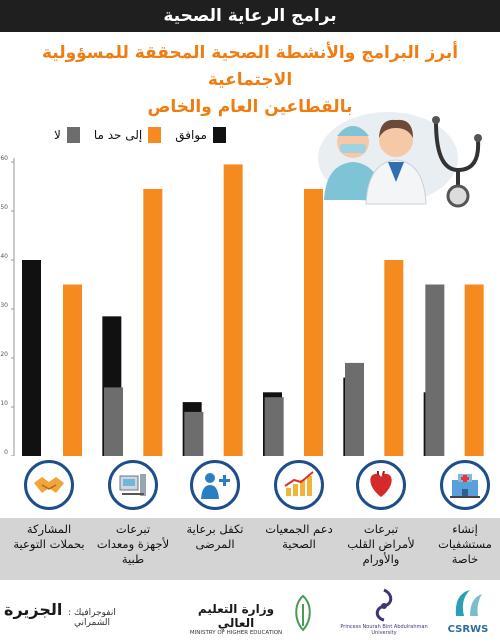  I want to click on header-bar: برامج الرعاية الصحية, so click(250, 16).